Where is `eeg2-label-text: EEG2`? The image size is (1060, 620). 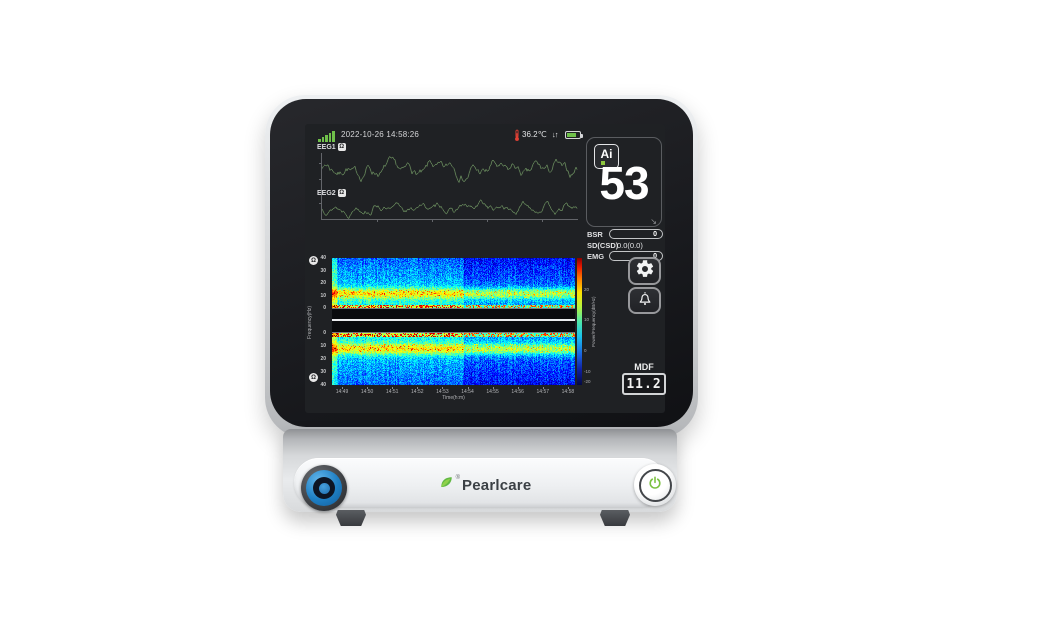
eeg2-label-text: EEG2 is located at coordinates (326, 193).